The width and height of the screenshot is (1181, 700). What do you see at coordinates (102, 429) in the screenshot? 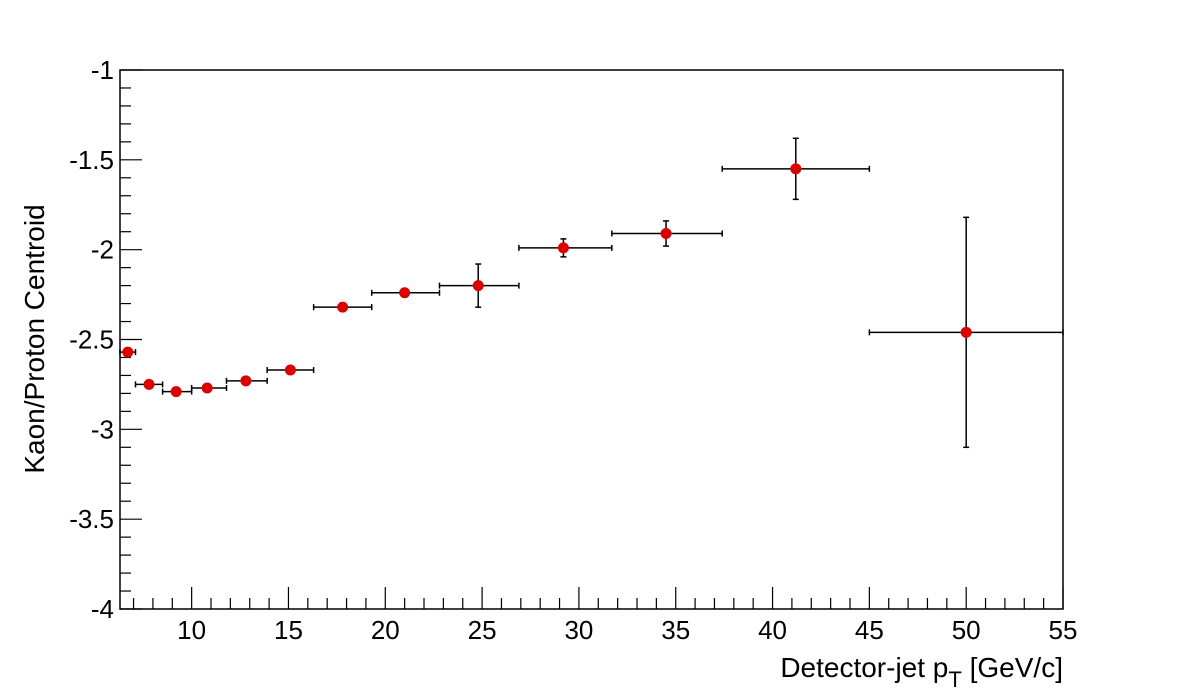
I see `y-tick-label: -3` at bounding box center [102, 429].